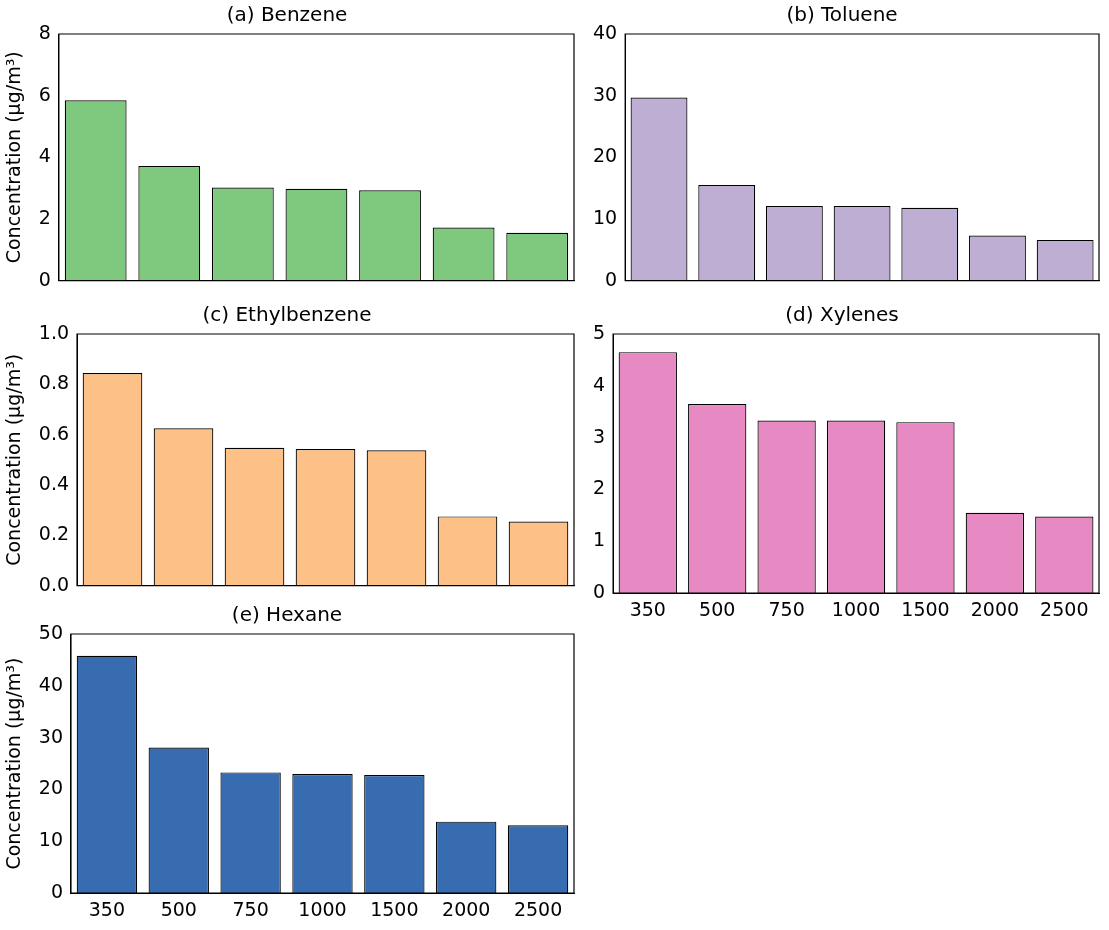  What do you see at coordinates (287, 314) in the screenshot?
I see `chart-title: (c) Ethylbenzene` at bounding box center [287, 314].